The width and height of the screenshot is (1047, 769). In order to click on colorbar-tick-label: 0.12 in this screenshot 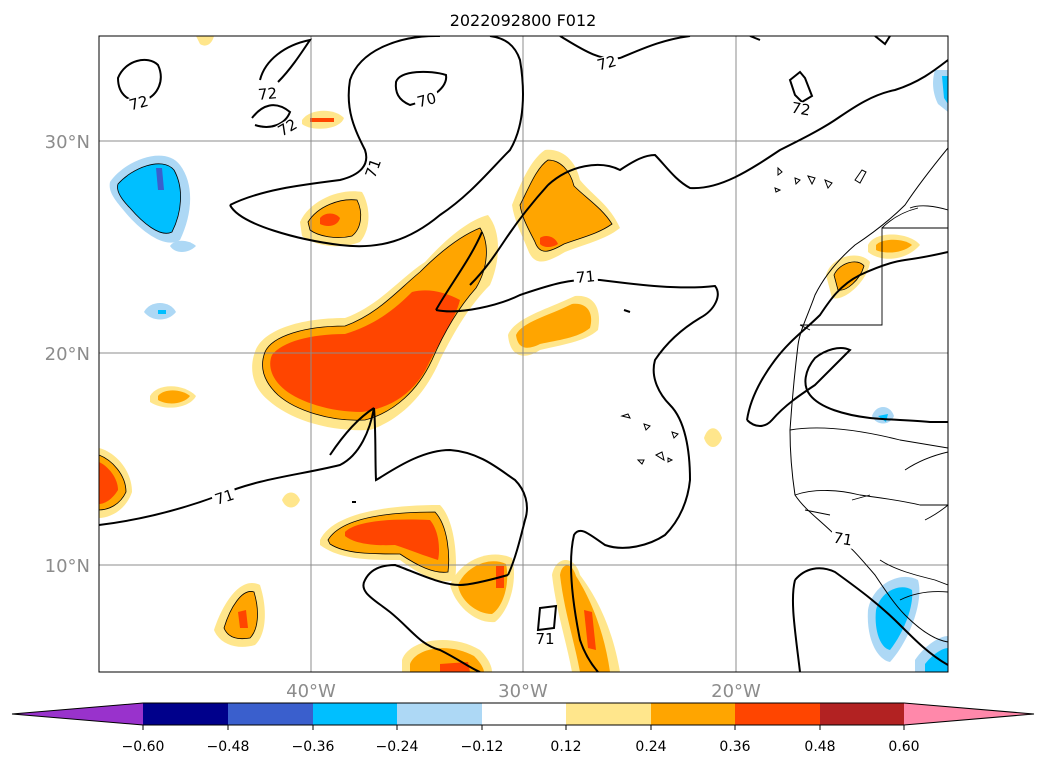, I will do `click(565, 747)`.